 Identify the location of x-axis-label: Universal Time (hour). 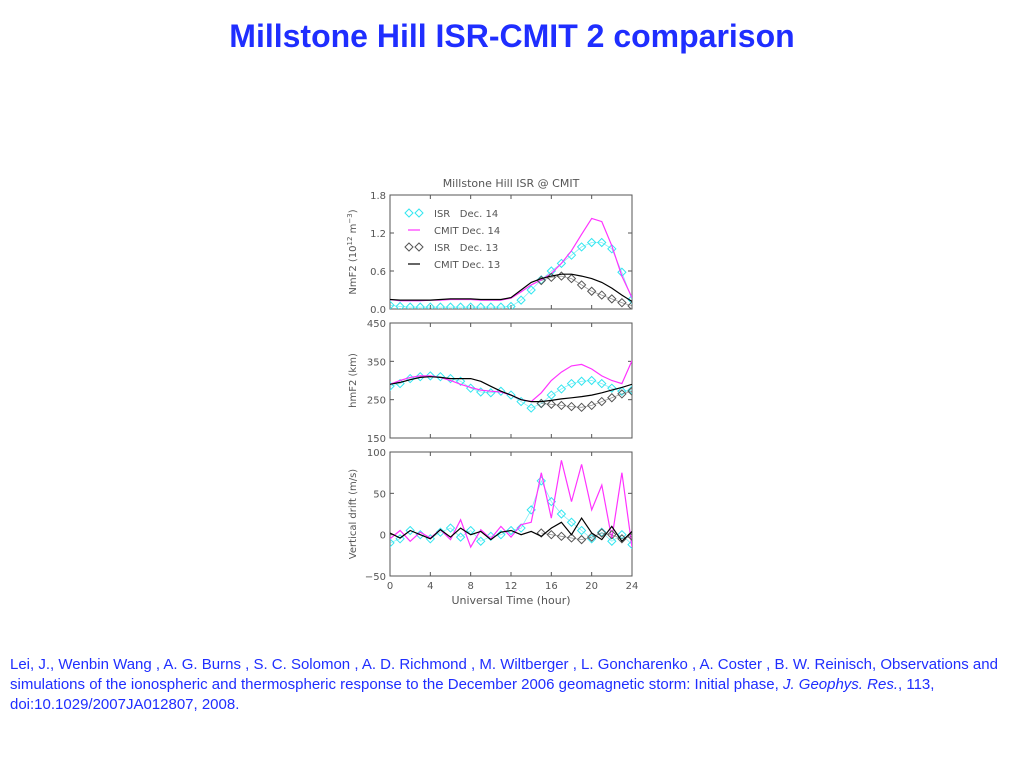
(510, 600).